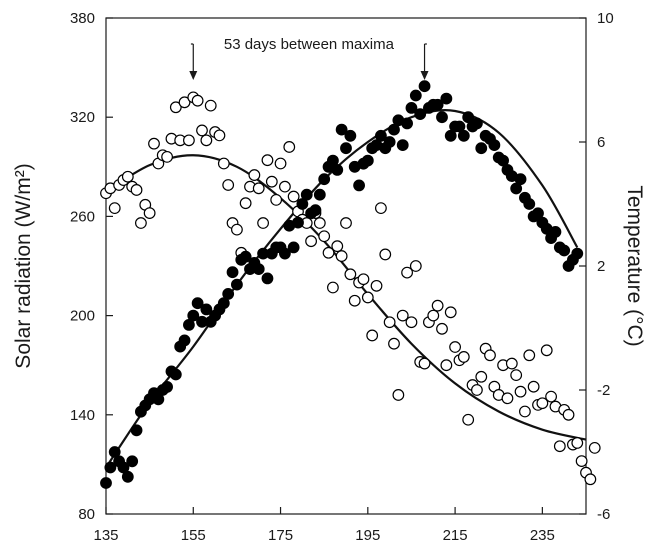 The image size is (648, 557). I want to click on x-tick-label: 135, so click(105, 535).